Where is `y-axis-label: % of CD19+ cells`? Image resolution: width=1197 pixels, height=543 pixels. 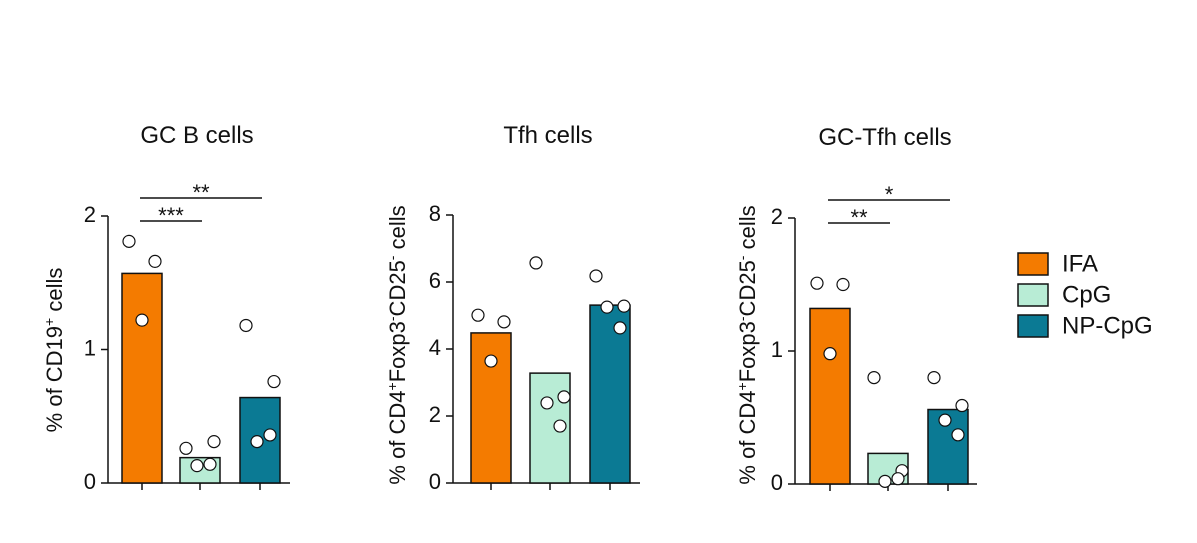 y-axis-label: % of CD19+ cells is located at coordinates (54, 350).